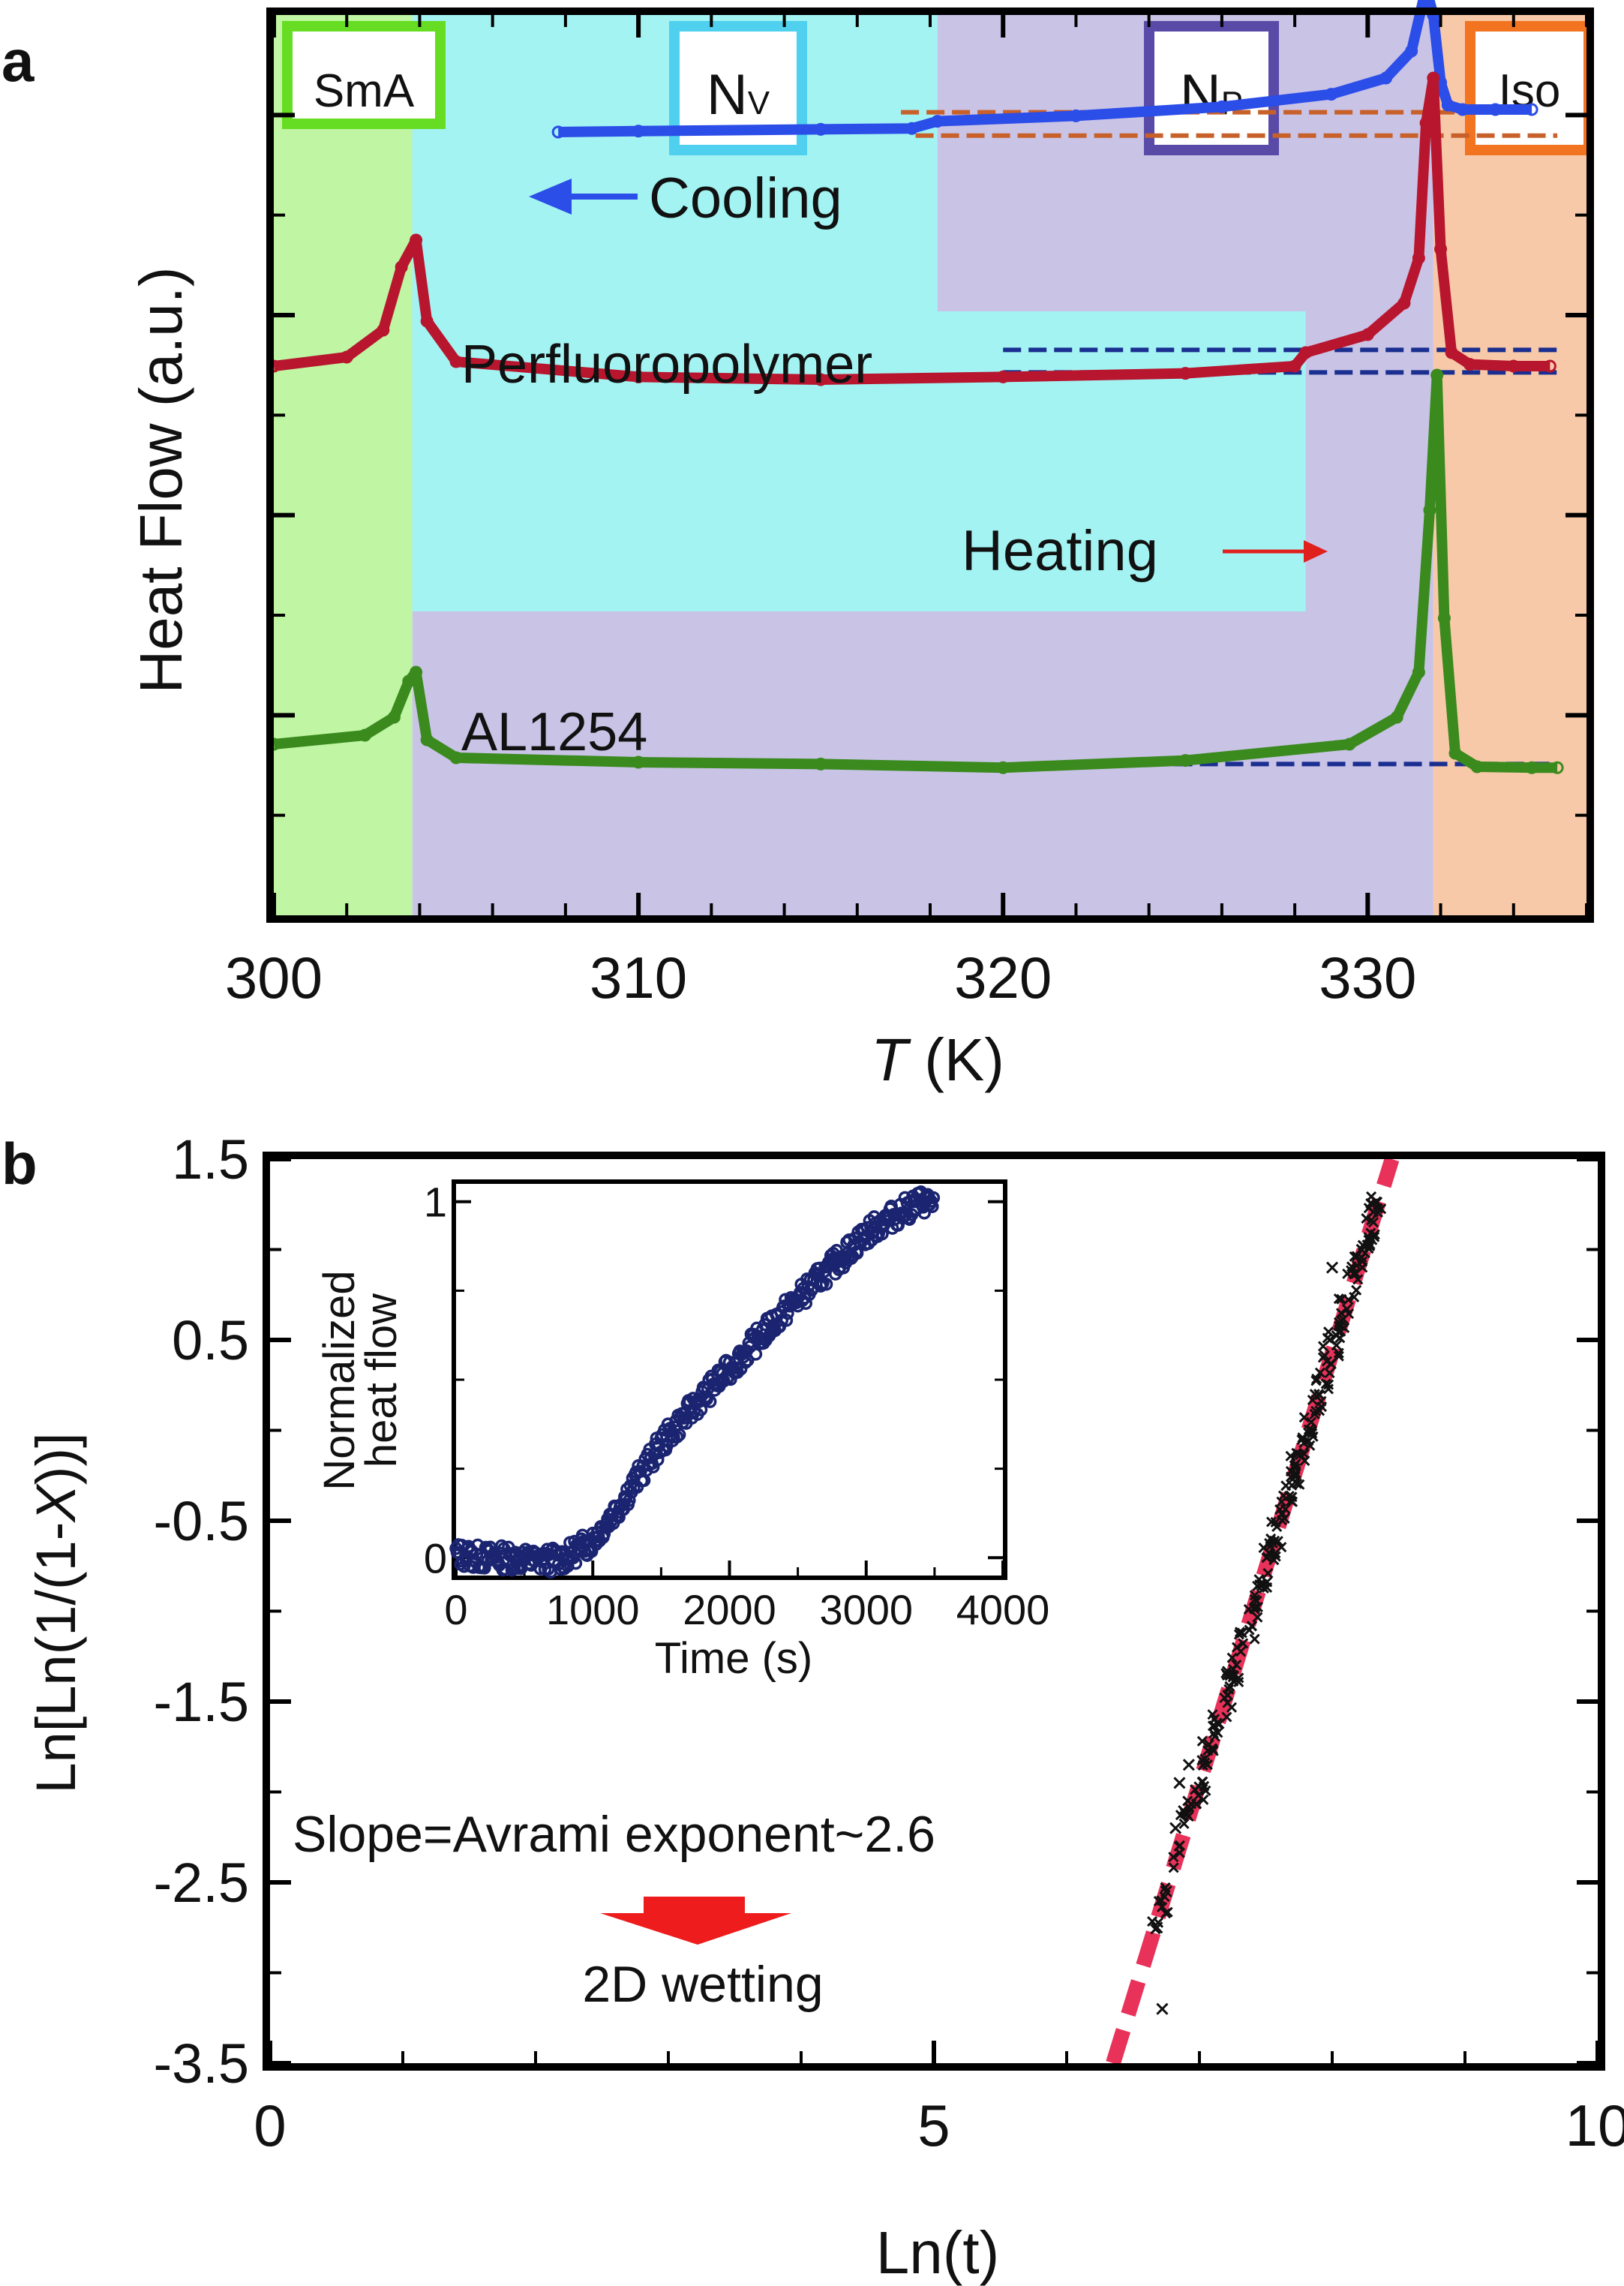 The width and height of the screenshot is (1624, 2286). I want to click on inset-ylabel-line2: heat flow, so click(381, 1380).